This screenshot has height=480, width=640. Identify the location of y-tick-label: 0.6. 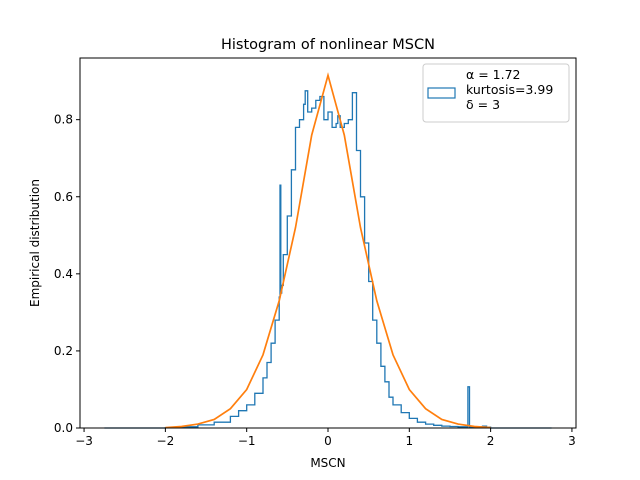
(63, 197).